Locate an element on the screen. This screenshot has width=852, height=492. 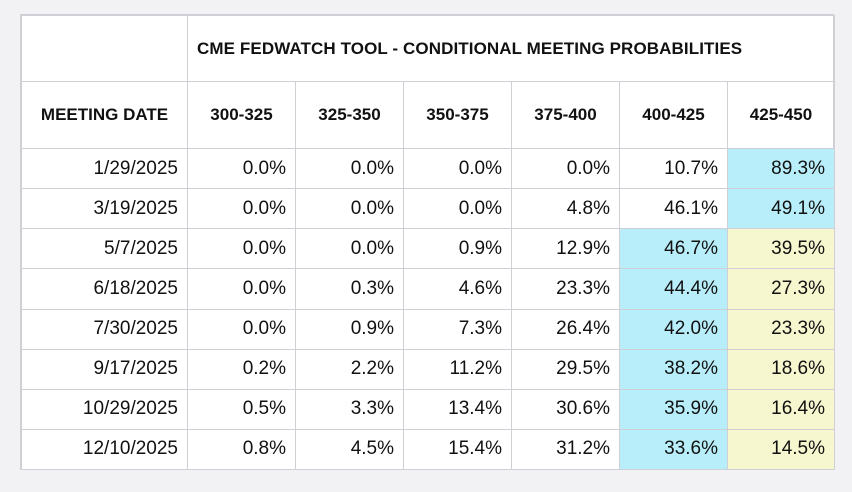
probability-cell: 46.1% is located at coordinates (673, 209).